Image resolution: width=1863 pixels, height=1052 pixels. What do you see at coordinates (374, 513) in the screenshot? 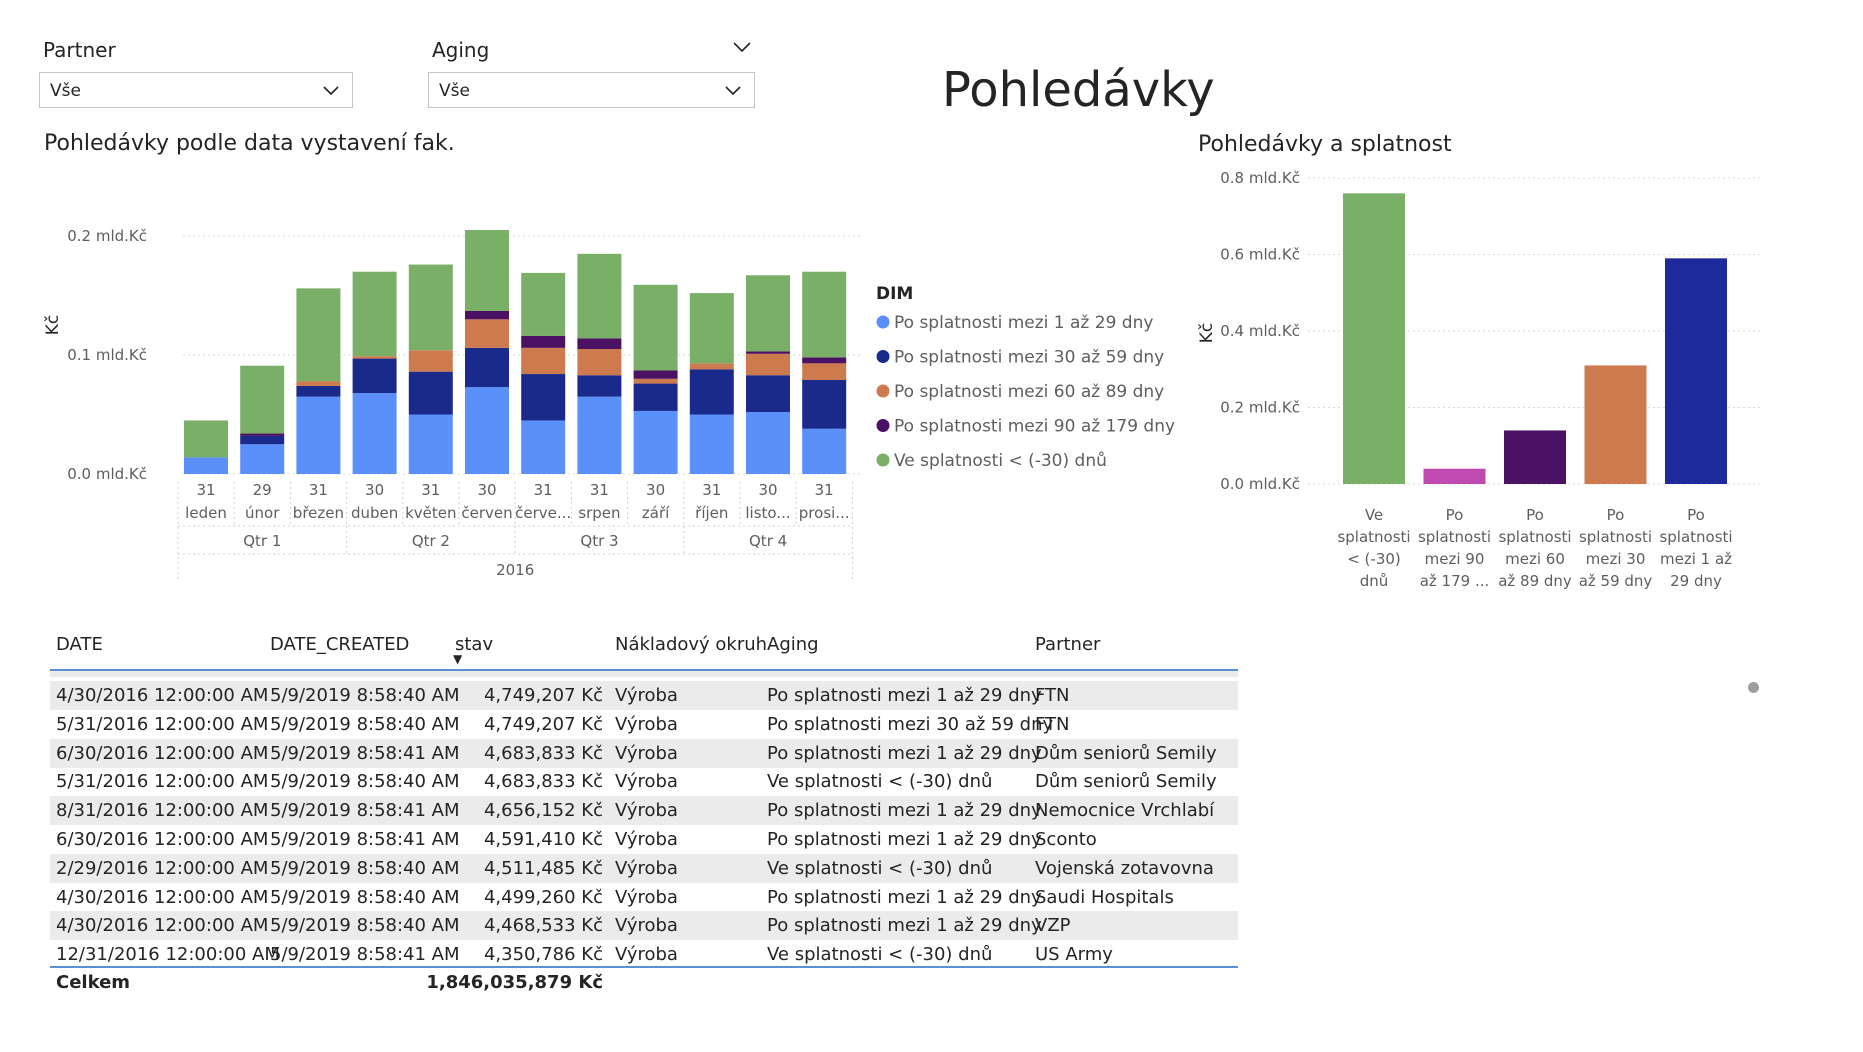
I see `x-tick-month: duben` at bounding box center [374, 513].